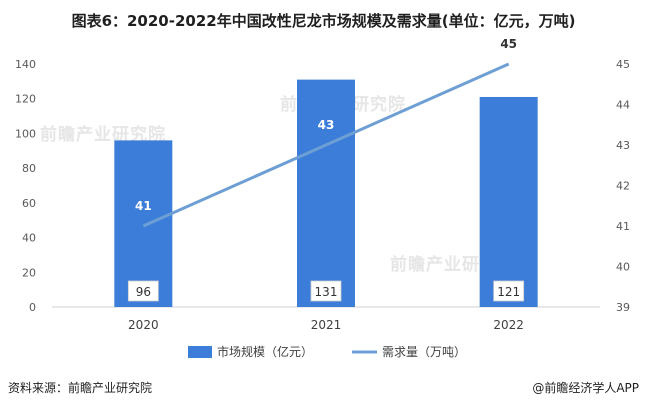 Image resolution: width=647 pixels, height=409 pixels. I want to click on y-right-tick-label: 40, so click(623, 267).